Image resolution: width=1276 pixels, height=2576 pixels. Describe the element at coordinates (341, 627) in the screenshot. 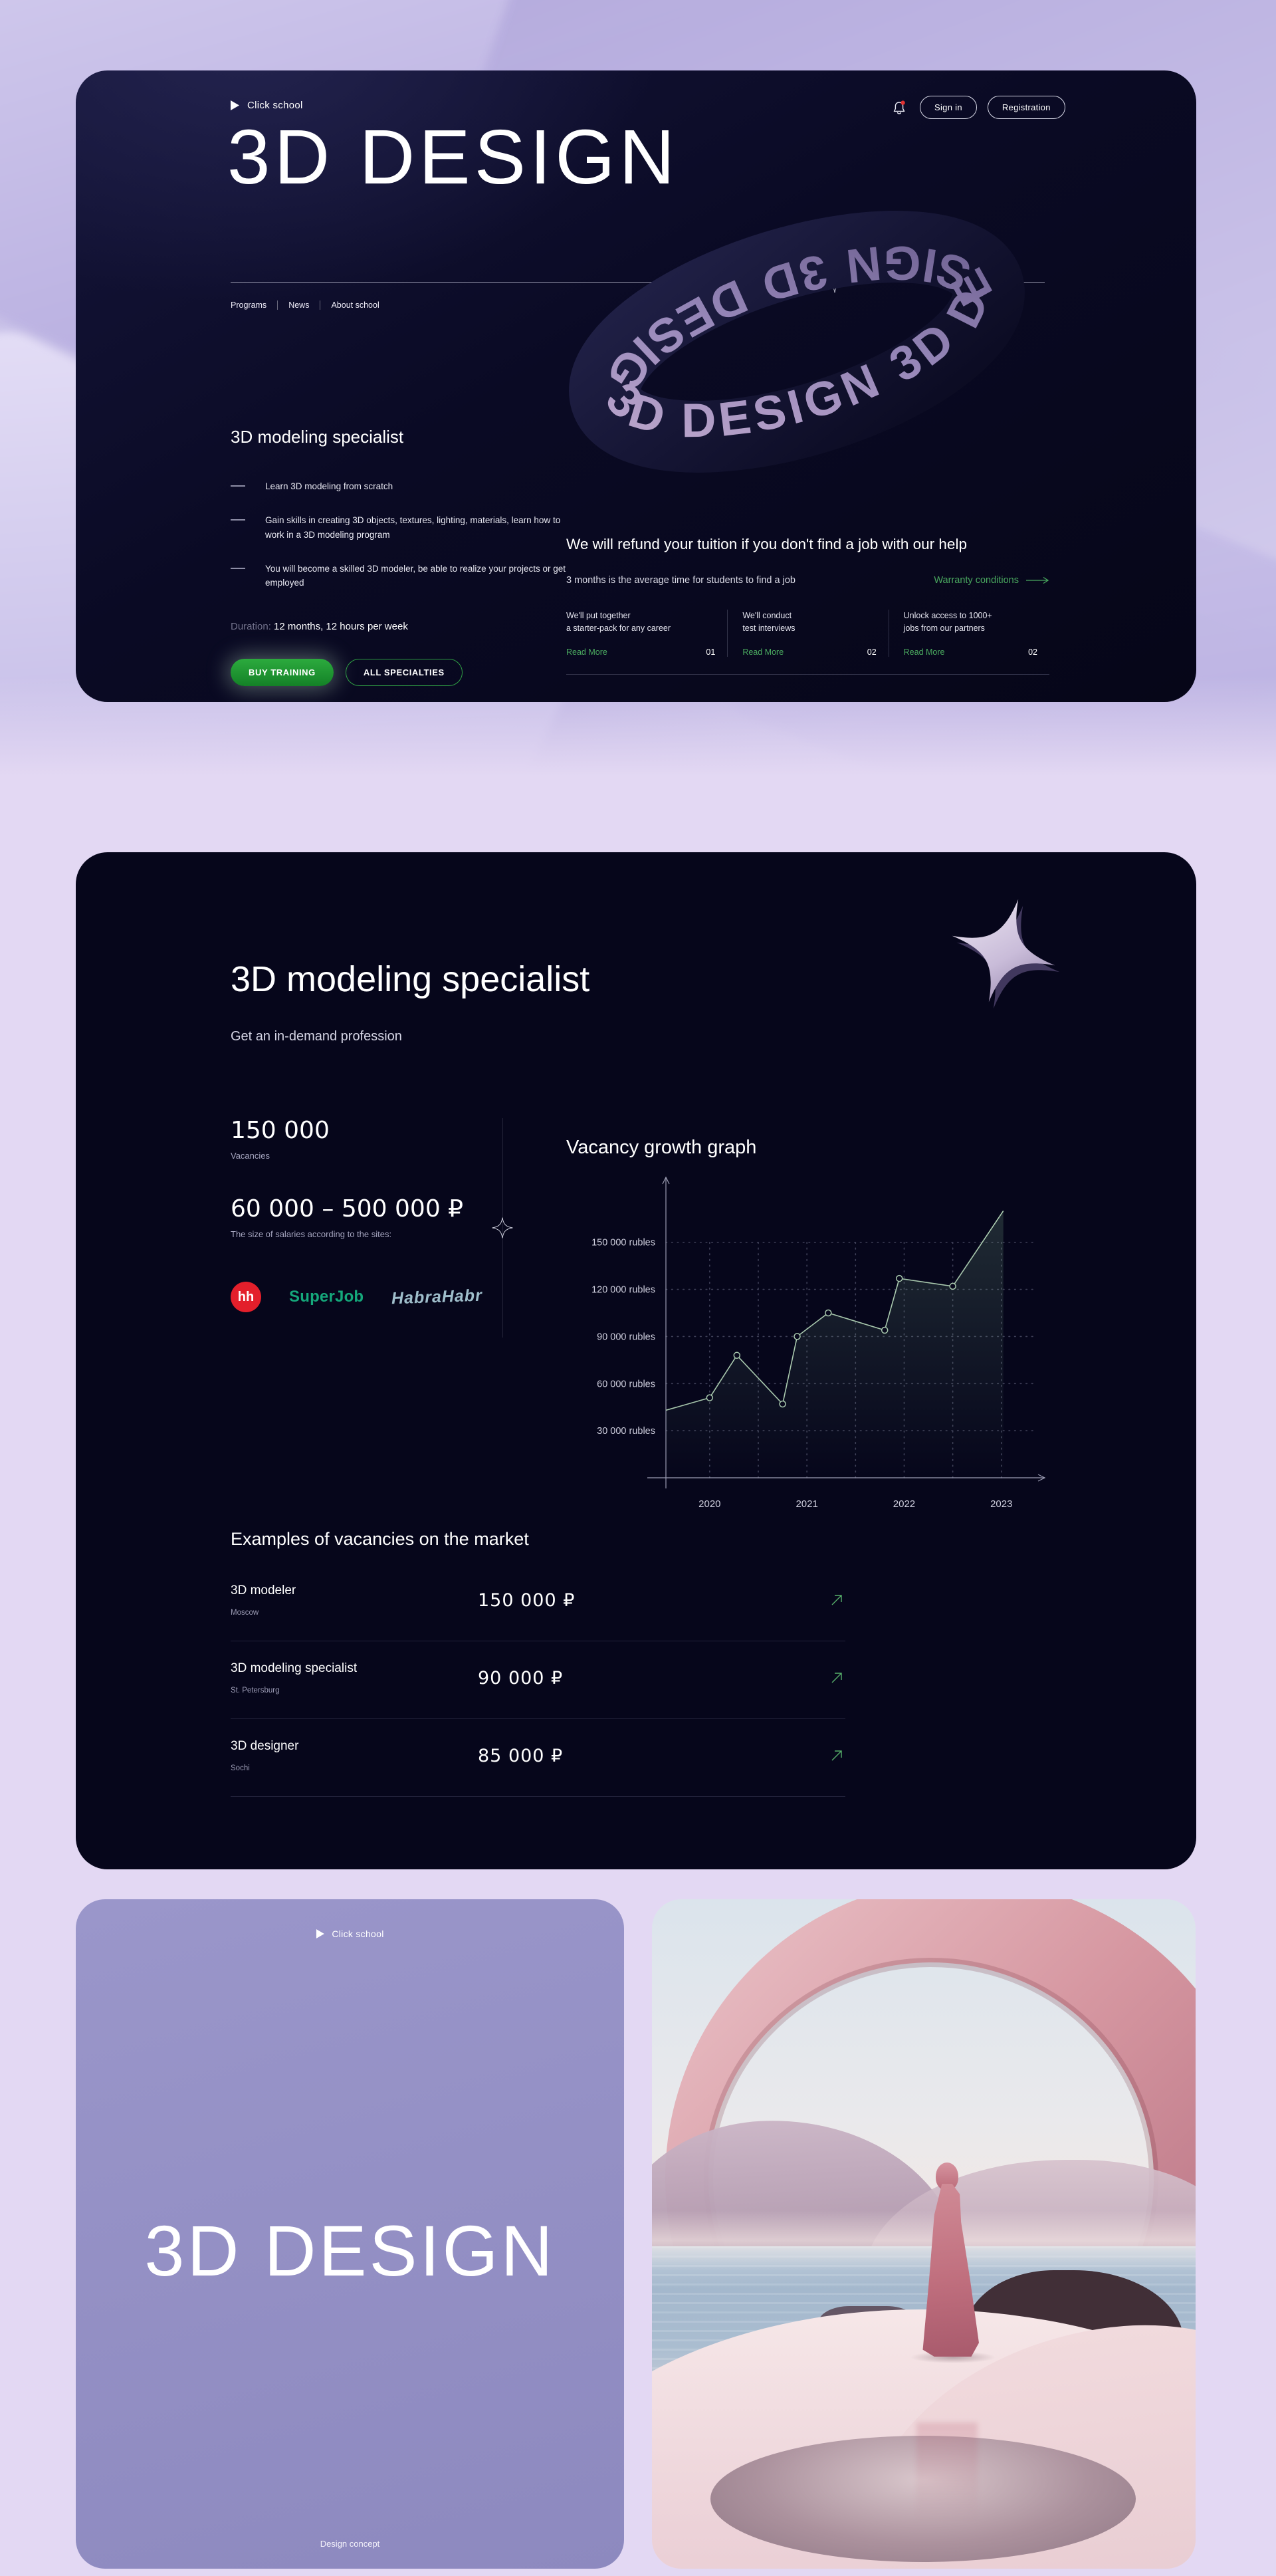

I see `duration-value: 12 months, 12 hours per week` at that location.